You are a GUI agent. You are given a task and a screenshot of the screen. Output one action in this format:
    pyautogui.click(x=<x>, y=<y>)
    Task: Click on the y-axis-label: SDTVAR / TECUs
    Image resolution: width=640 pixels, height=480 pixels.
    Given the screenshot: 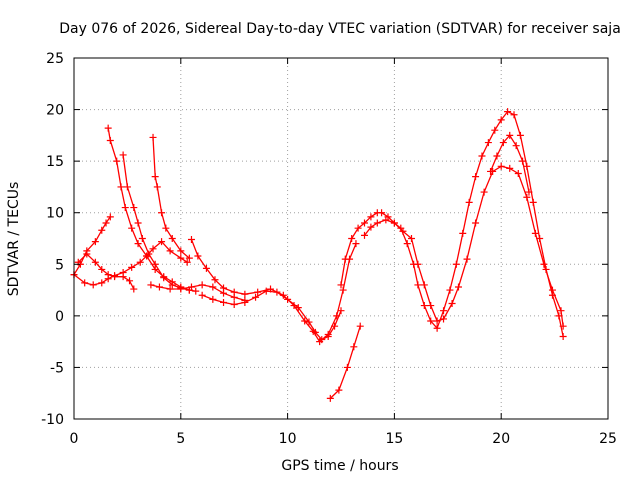 What is the action you would take?
    pyautogui.click(x=14, y=239)
    